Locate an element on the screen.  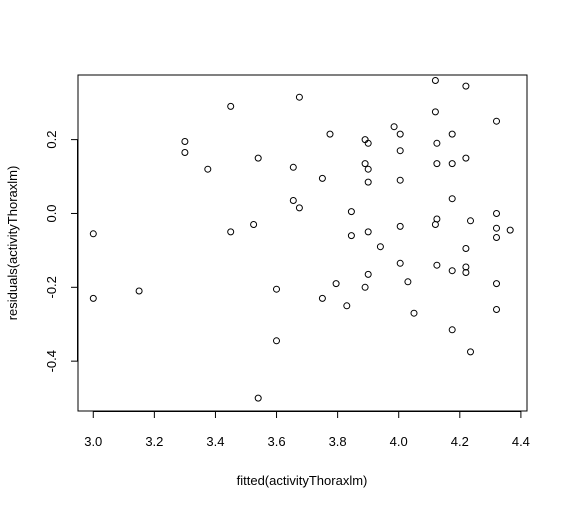
x-tick-label: 4.4 is located at coordinates (521, 441).